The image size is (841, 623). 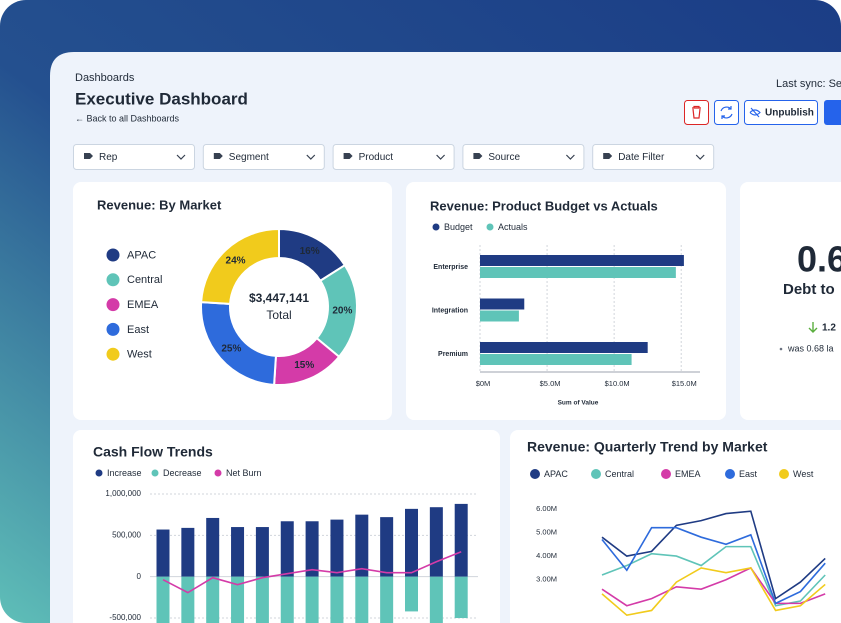 What do you see at coordinates (647, 447) in the screenshot?
I see `chart-title: Revenue: Quarterly Trend by Market` at bounding box center [647, 447].